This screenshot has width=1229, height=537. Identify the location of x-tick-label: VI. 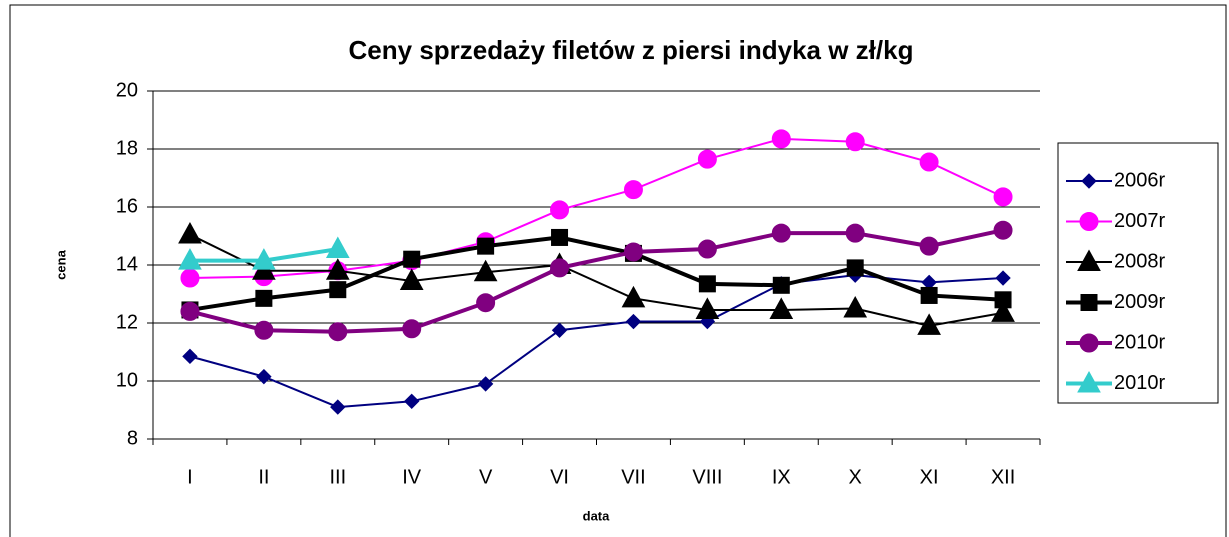
(559, 477).